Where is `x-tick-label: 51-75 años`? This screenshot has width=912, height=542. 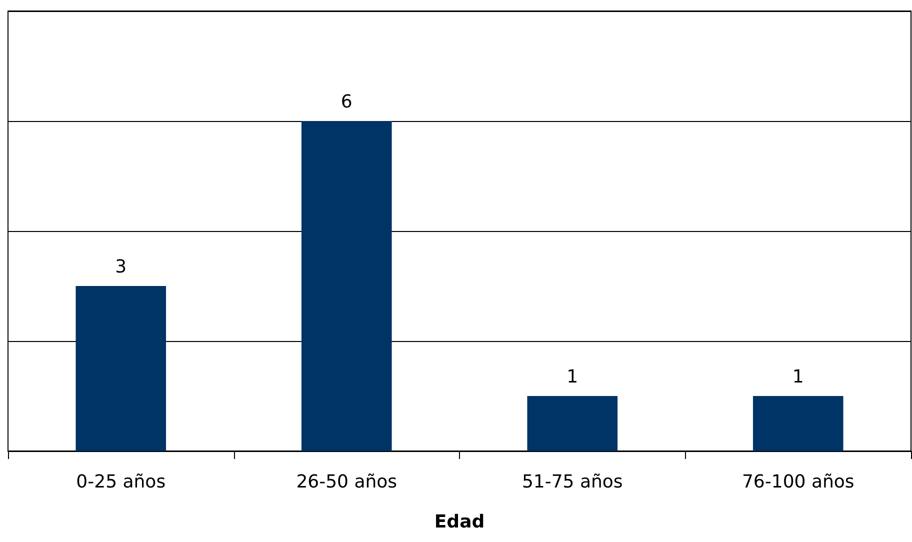
x-tick-label: 51-75 años is located at coordinates (572, 482).